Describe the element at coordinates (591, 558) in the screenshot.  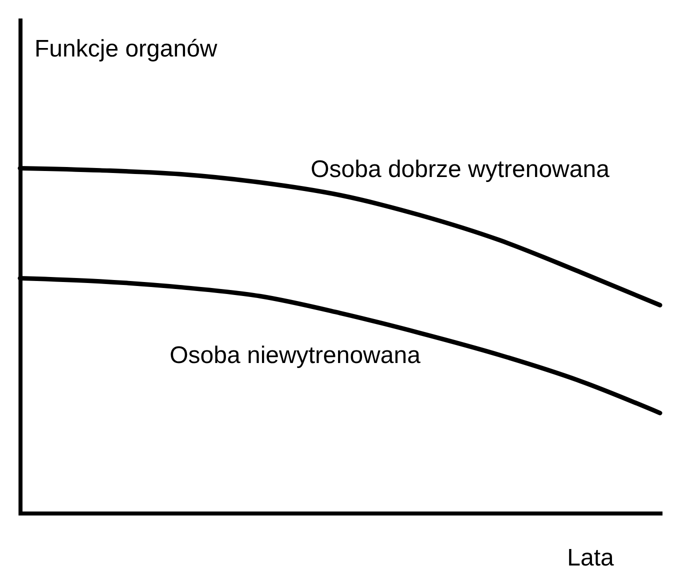
I see `x-axis-title: Lata` at that location.